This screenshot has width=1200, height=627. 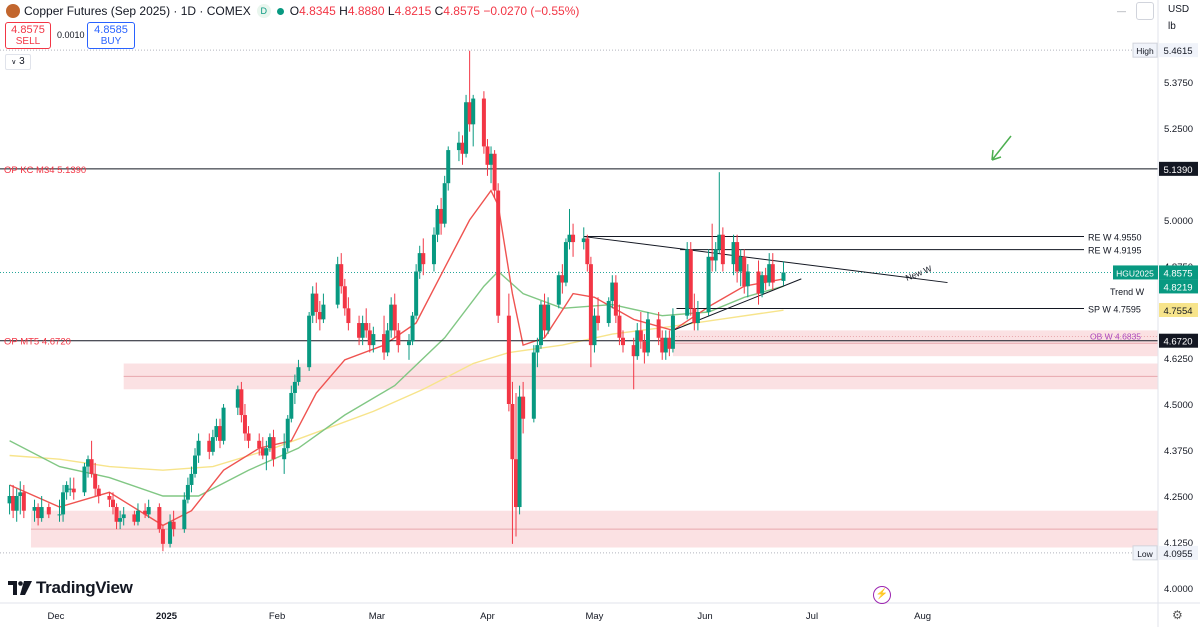 I want to click on spread-value: 0.0010, so click(x=71, y=35).